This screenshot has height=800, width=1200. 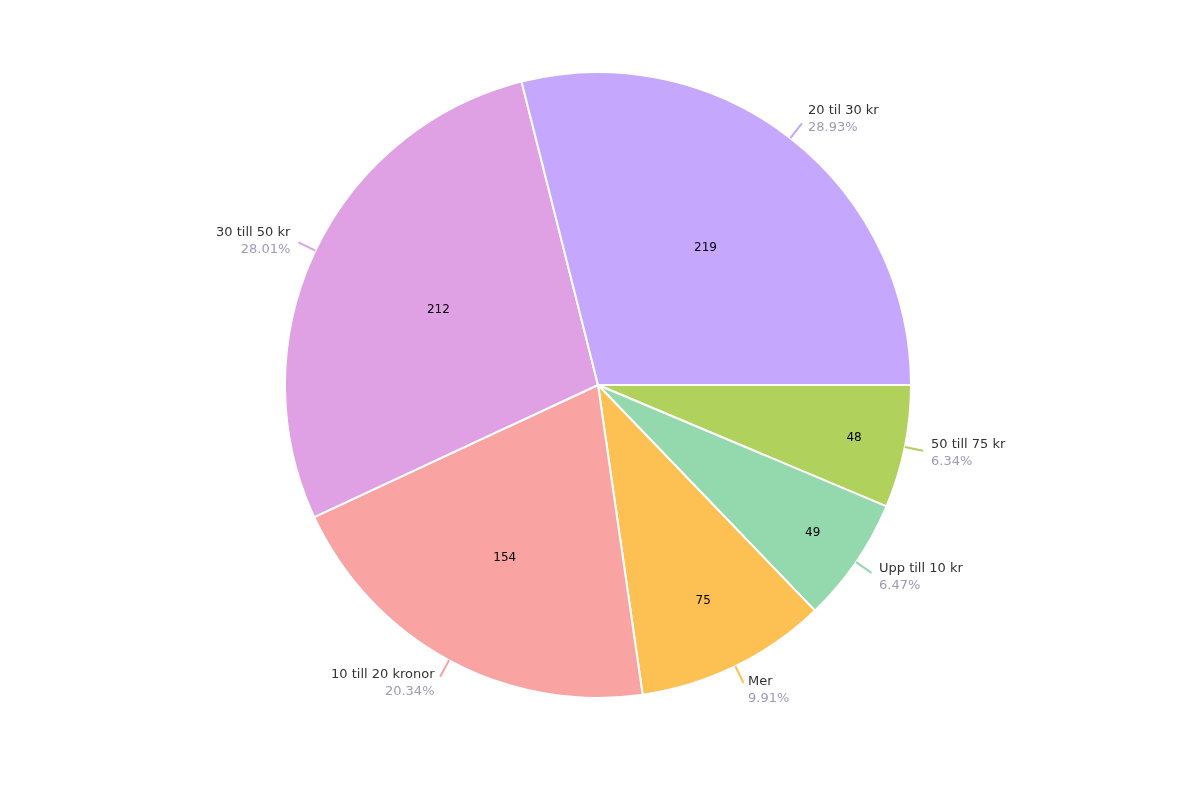 What do you see at coordinates (854, 436) in the screenshot?
I see `data-label: 48` at bounding box center [854, 436].